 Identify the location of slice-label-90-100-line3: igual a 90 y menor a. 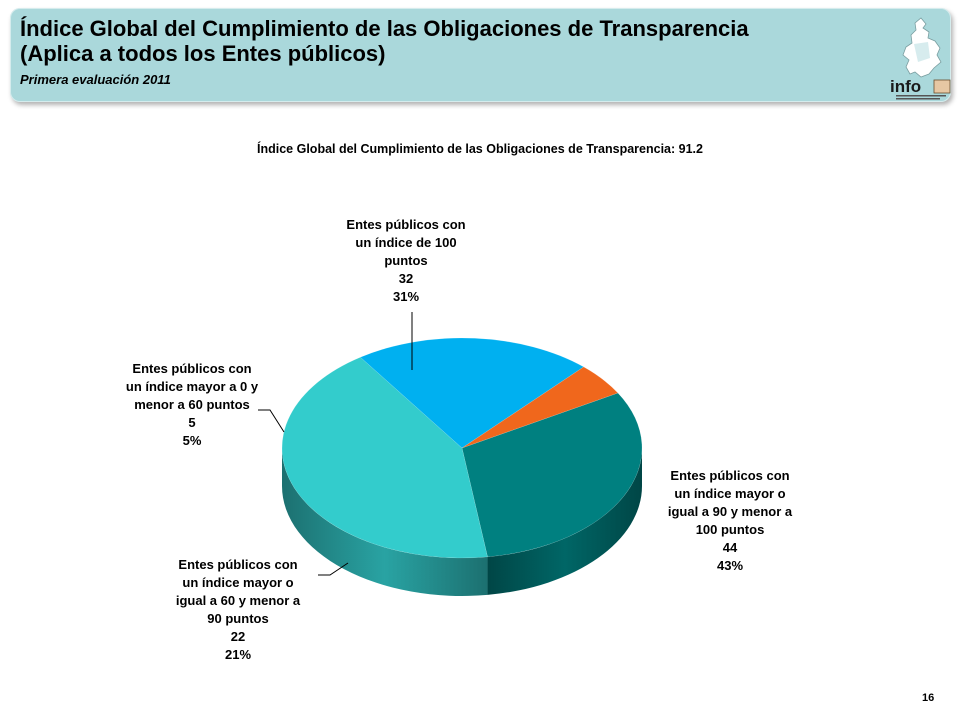
(730, 511).